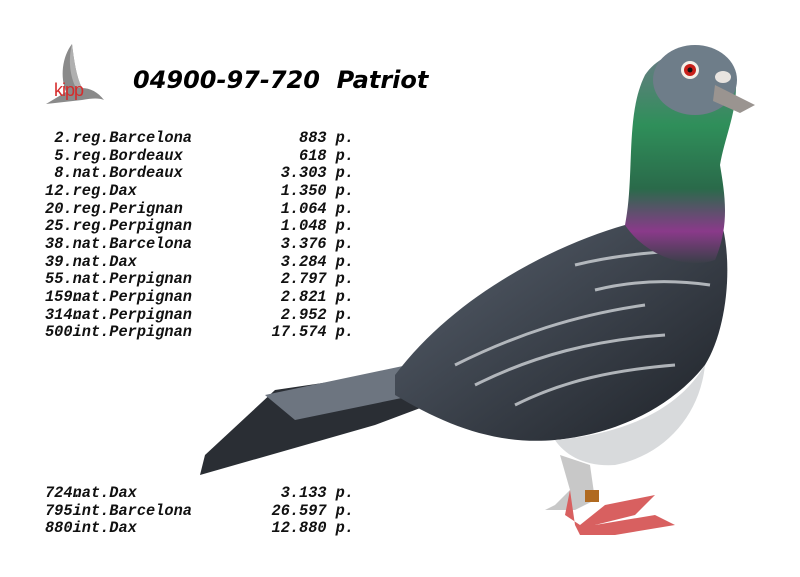  I want to click on result-race: reg.Dax, so click(104, 190).